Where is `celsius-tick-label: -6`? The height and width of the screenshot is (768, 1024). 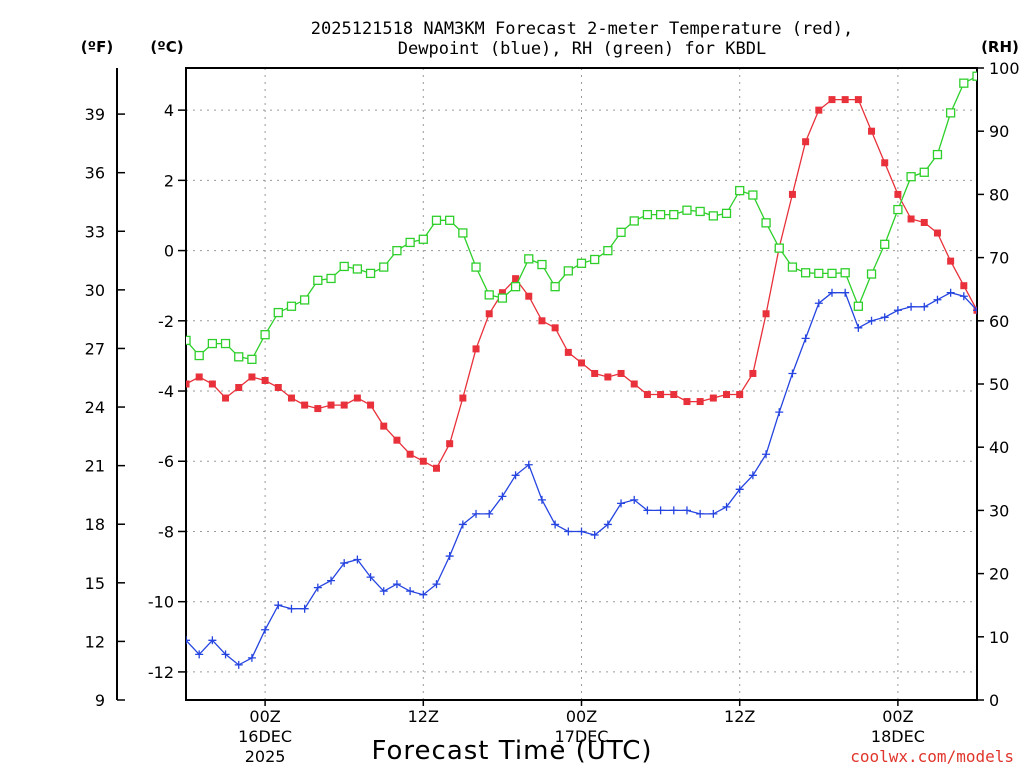 celsius-tick-label: -6 is located at coordinates (166, 461).